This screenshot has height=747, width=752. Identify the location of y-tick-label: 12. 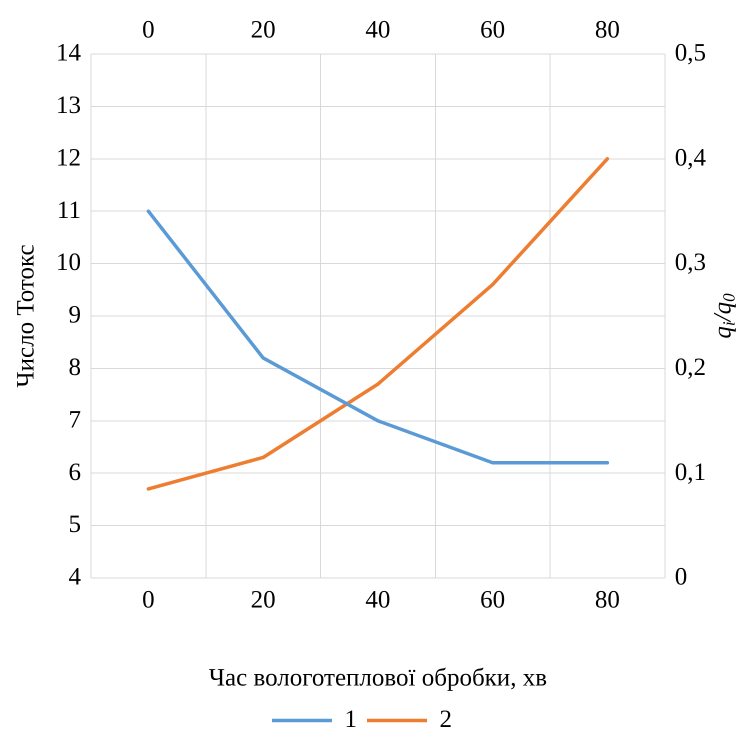
(68, 158).